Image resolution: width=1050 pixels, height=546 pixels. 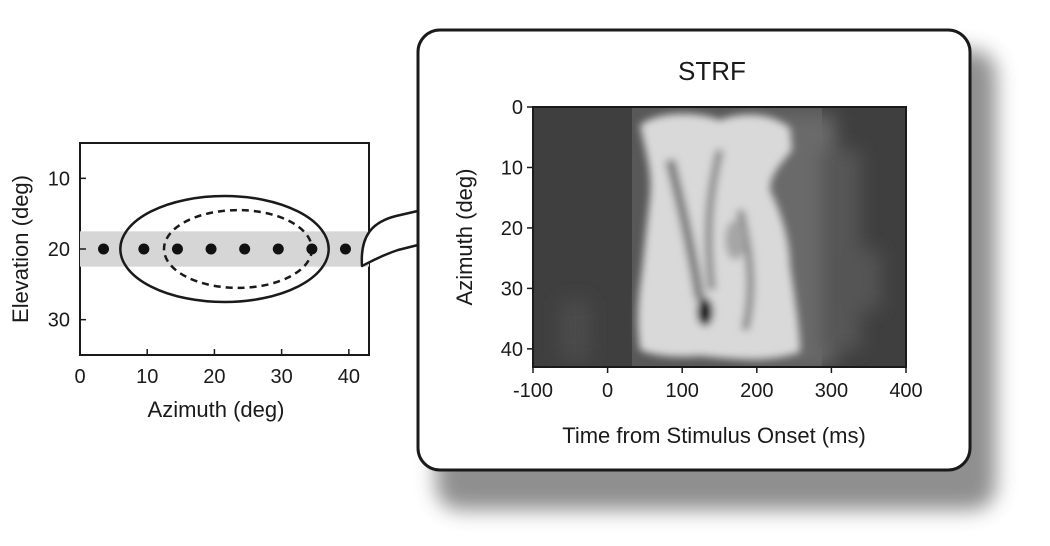 I want to click on spatial-x-tick-label: 10, so click(x=147, y=377).